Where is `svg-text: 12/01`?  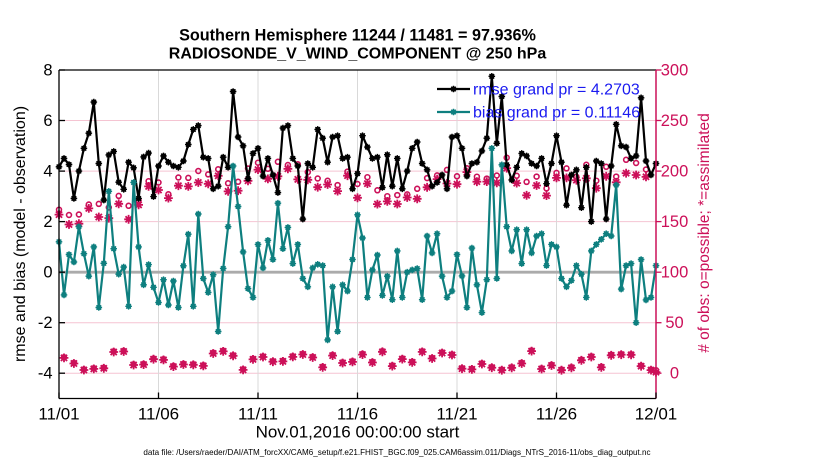
svg-text: 12/01 is located at coordinates (656, 414).